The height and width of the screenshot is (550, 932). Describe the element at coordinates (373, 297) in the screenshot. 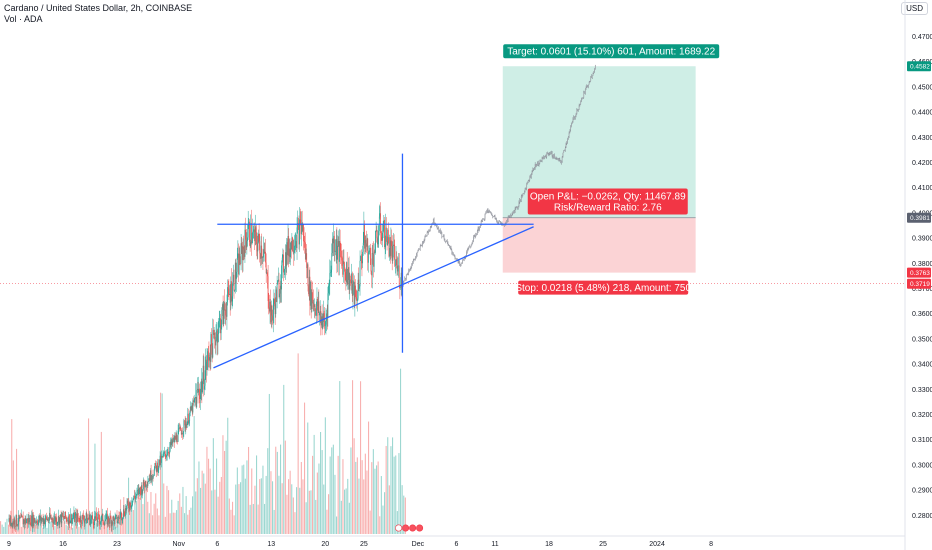

I see `ascending-trendline` at that location.